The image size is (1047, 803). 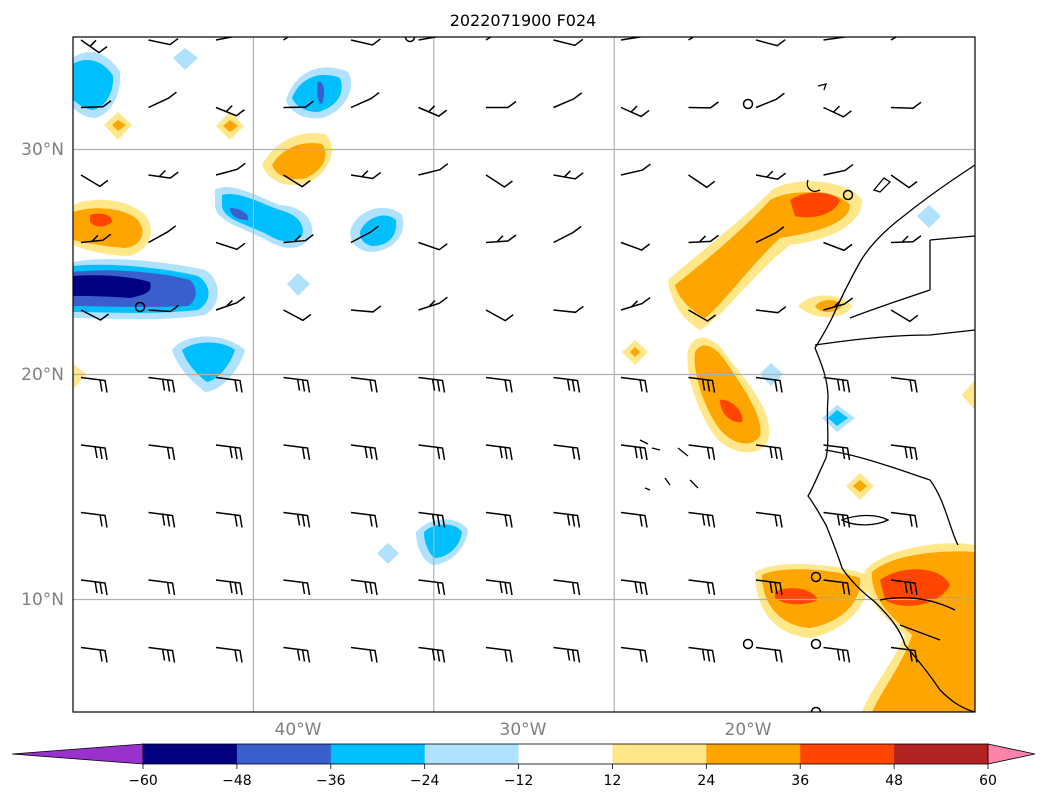 What do you see at coordinates (519, 781) in the screenshot?
I see `colorbar-tick-label: −12` at bounding box center [519, 781].